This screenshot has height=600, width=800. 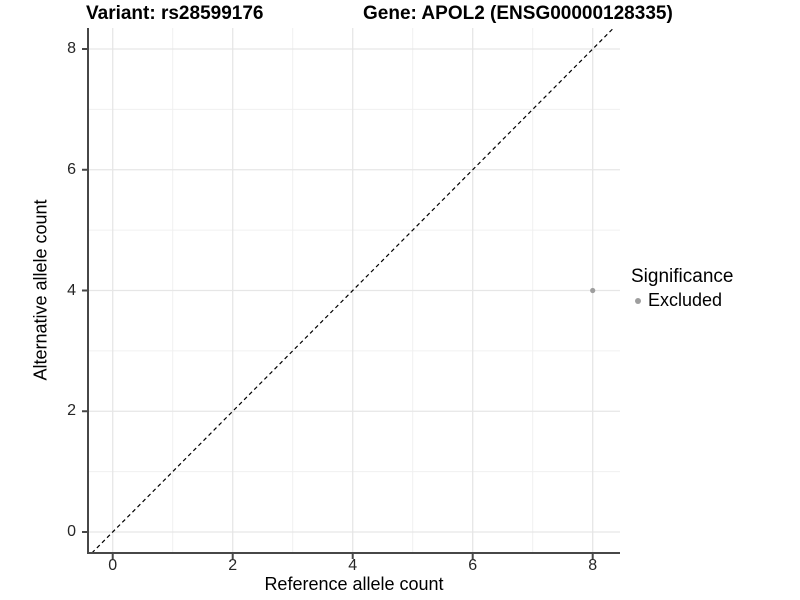 I want to click on variant-title: Variant: rs28599176, so click(x=175, y=13).